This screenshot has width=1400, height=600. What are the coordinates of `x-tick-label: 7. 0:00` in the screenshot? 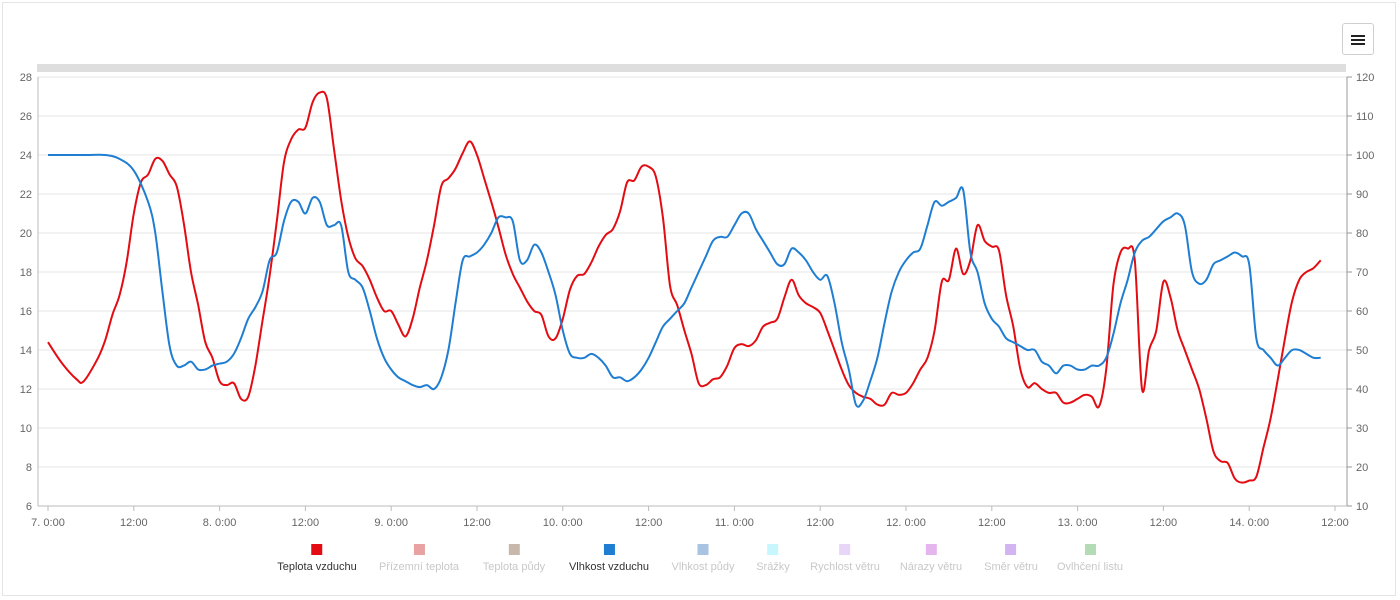 It's located at (48, 523).